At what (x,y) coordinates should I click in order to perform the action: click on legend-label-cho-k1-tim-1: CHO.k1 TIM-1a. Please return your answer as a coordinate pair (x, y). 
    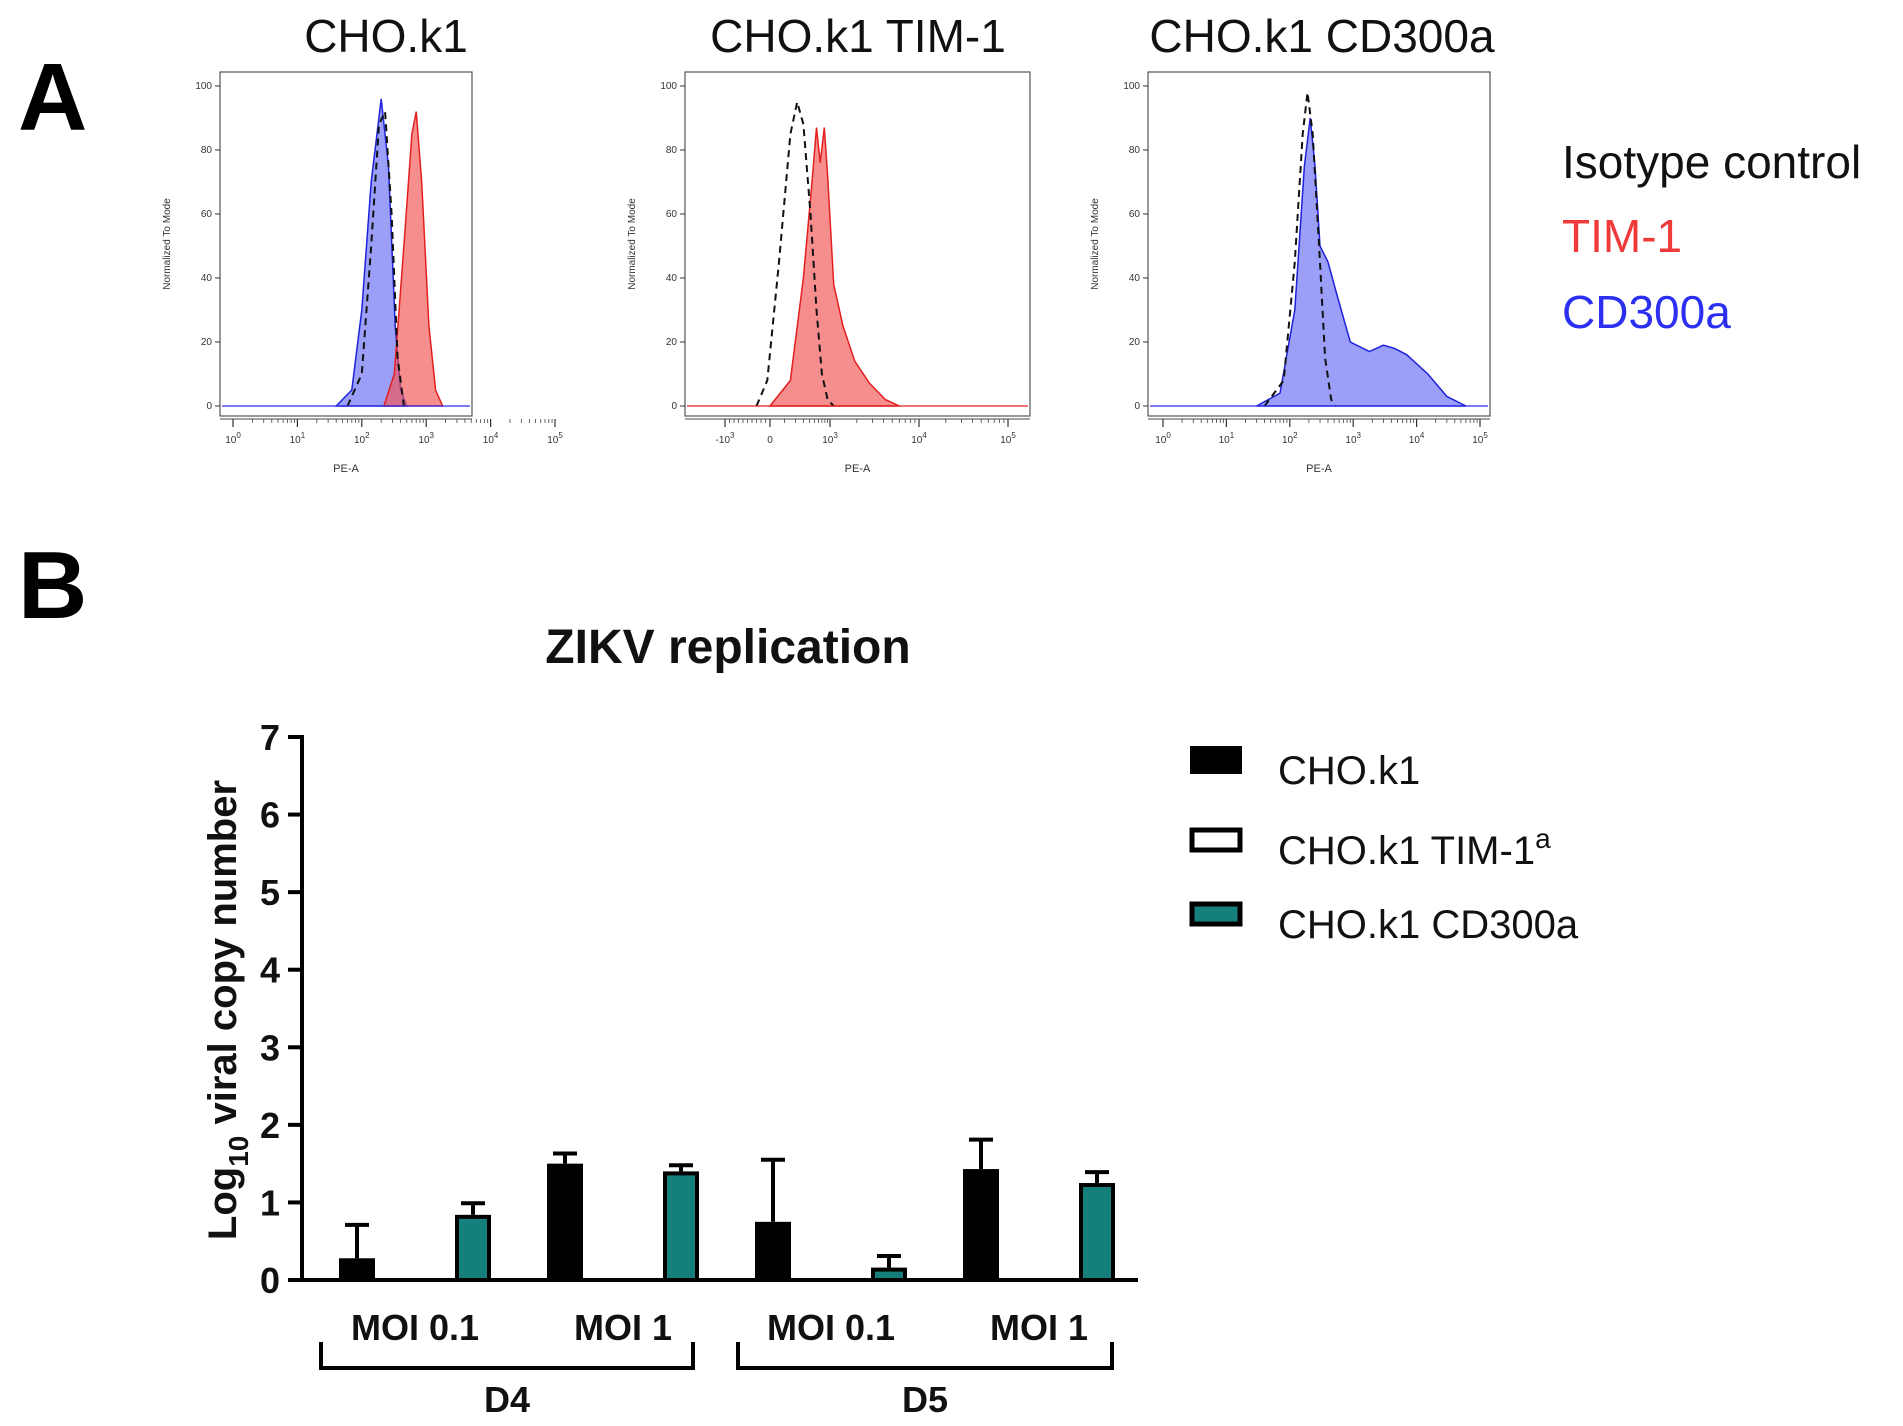
    Looking at the image, I should click on (1414, 848).